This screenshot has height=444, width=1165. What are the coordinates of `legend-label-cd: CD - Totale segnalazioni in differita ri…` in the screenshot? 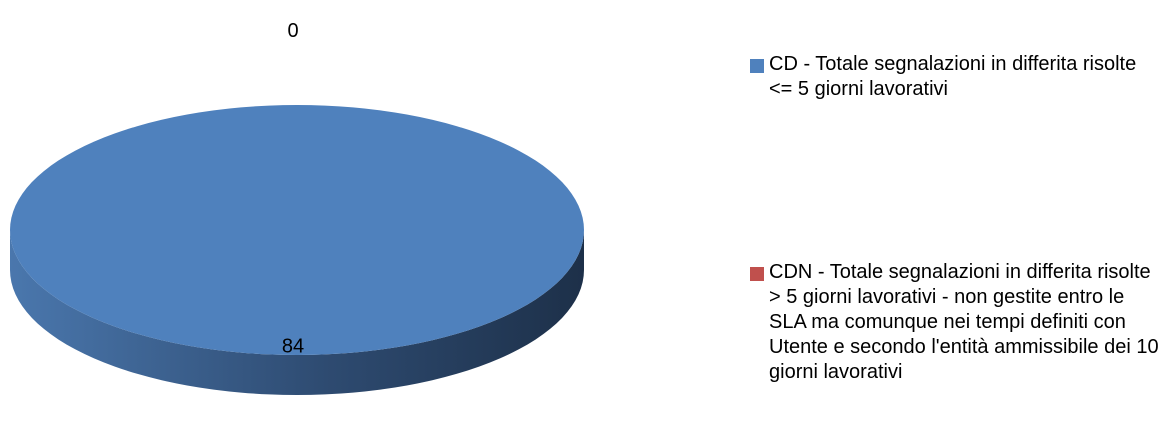 It's located at (953, 76).